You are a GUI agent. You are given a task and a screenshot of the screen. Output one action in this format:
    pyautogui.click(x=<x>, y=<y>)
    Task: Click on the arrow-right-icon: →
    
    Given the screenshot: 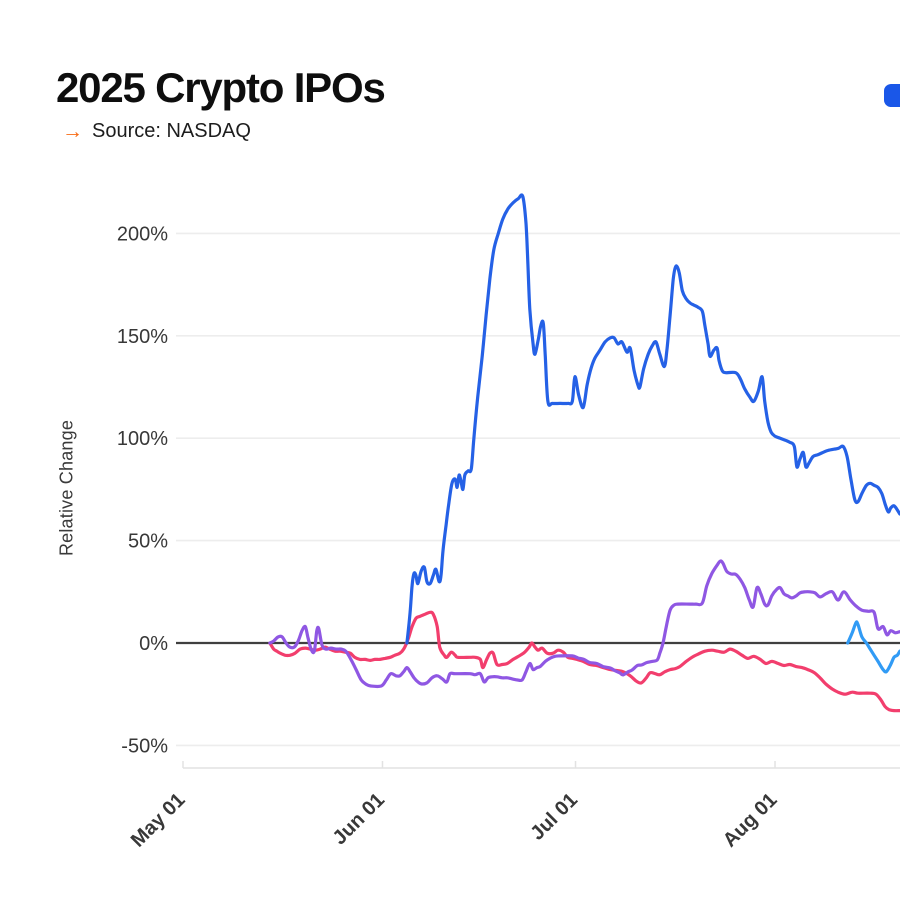 What is the action you would take?
    pyautogui.click(x=72, y=131)
    